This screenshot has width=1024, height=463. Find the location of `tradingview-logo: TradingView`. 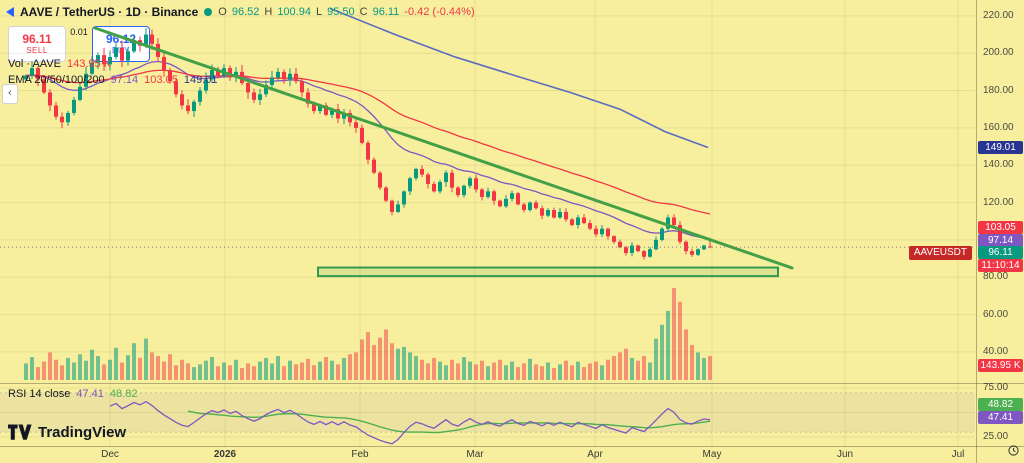

tradingview-logo: TradingView is located at coordinates (67, 432).